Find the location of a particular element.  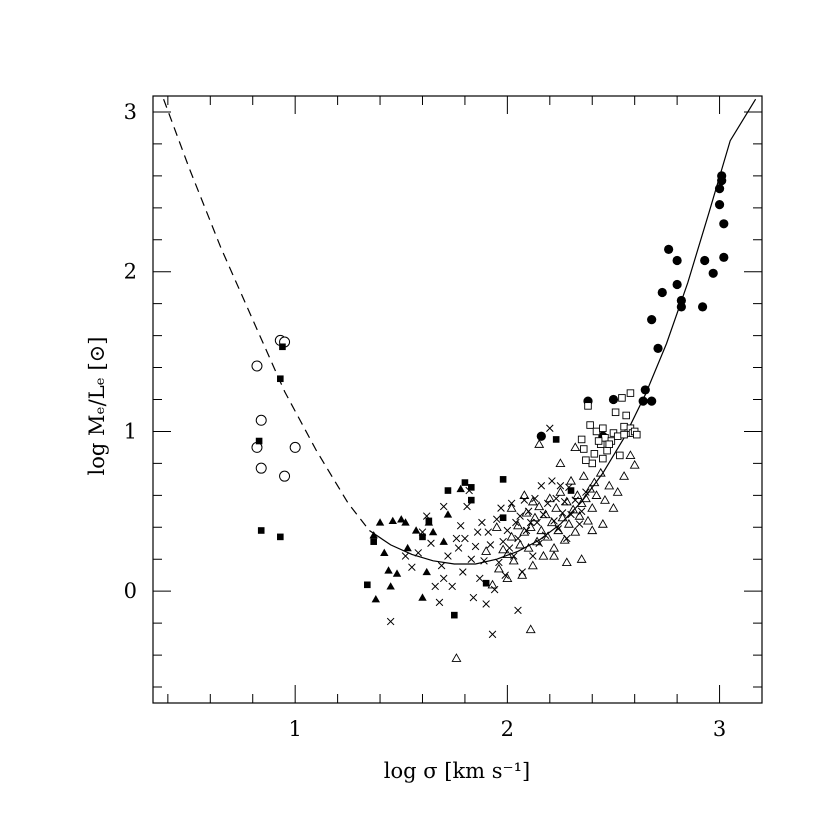

series-filled-circle is located at coordinates (632, 306).